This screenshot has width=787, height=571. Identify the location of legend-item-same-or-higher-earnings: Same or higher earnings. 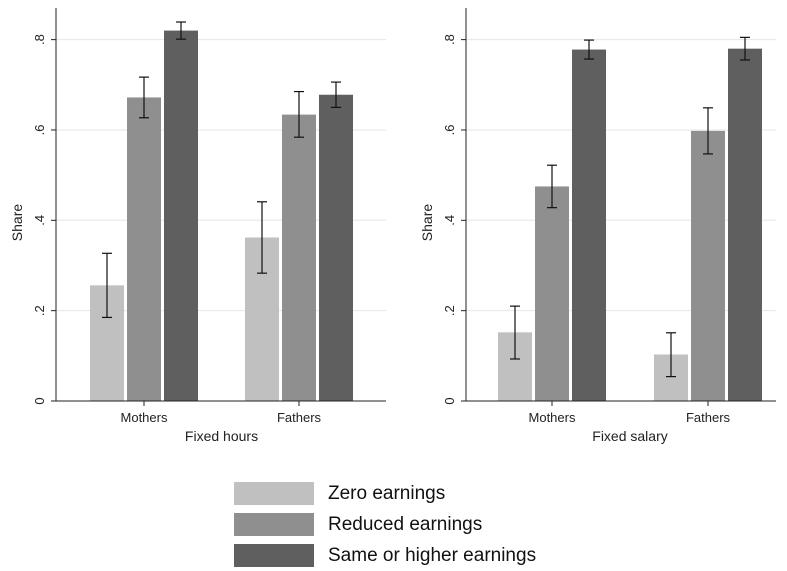
(385, 555).